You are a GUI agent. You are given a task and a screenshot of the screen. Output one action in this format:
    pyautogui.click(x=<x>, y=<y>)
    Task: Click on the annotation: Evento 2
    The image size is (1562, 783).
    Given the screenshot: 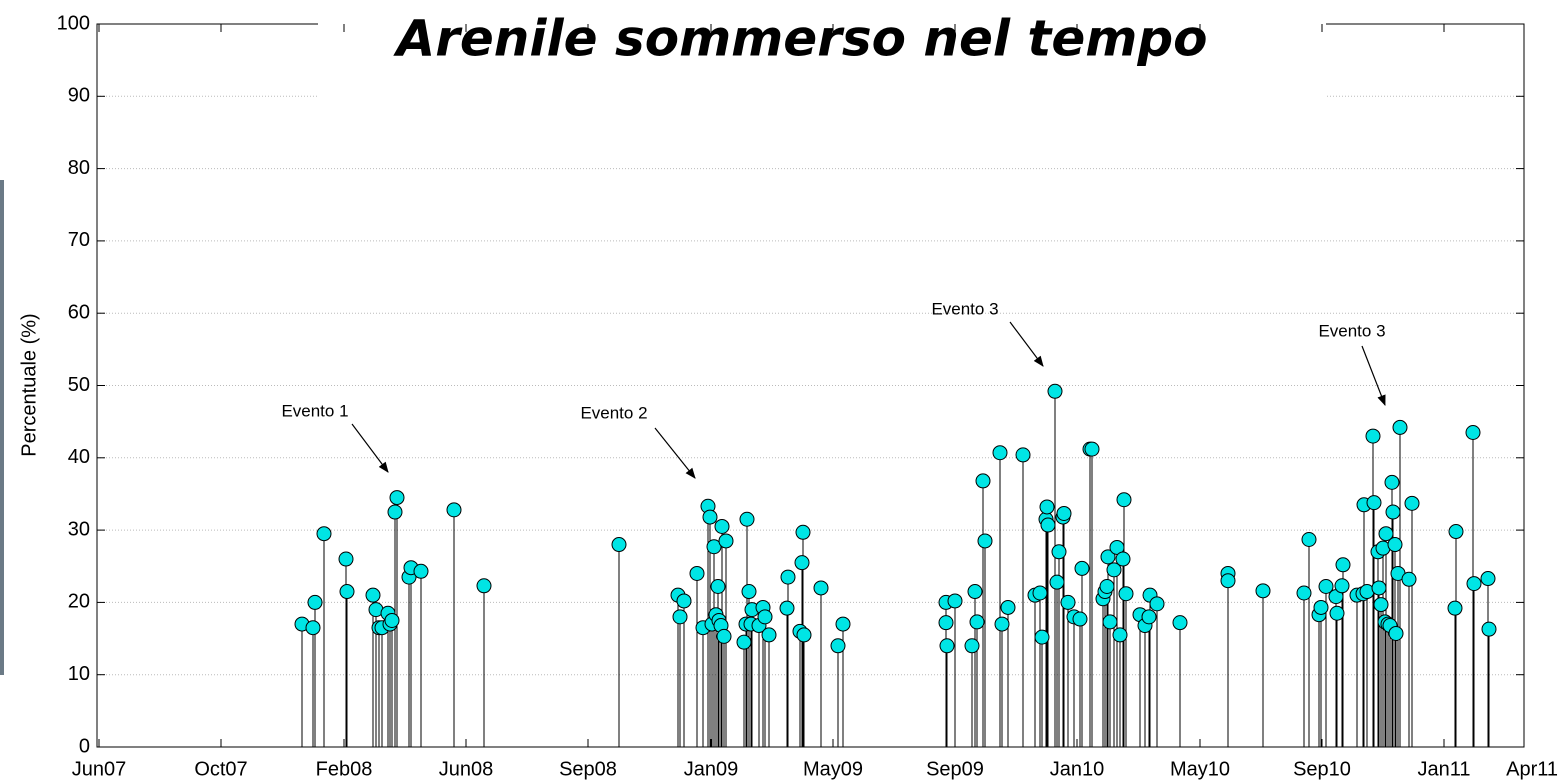 What is the action you would take?
    pyautogui.click(x=613, y=412)
    